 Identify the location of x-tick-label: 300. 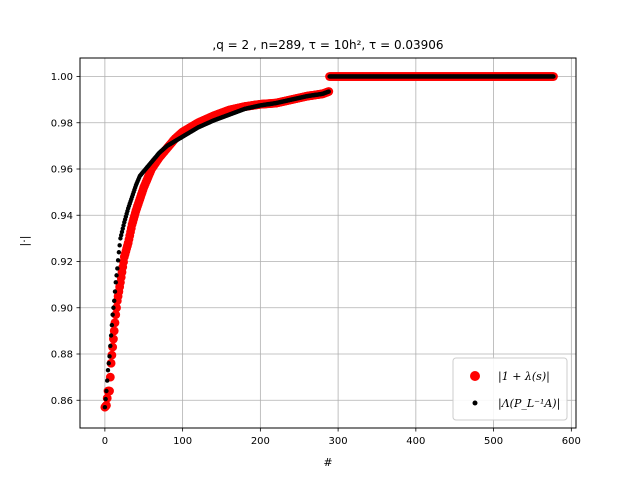
(338, 441).